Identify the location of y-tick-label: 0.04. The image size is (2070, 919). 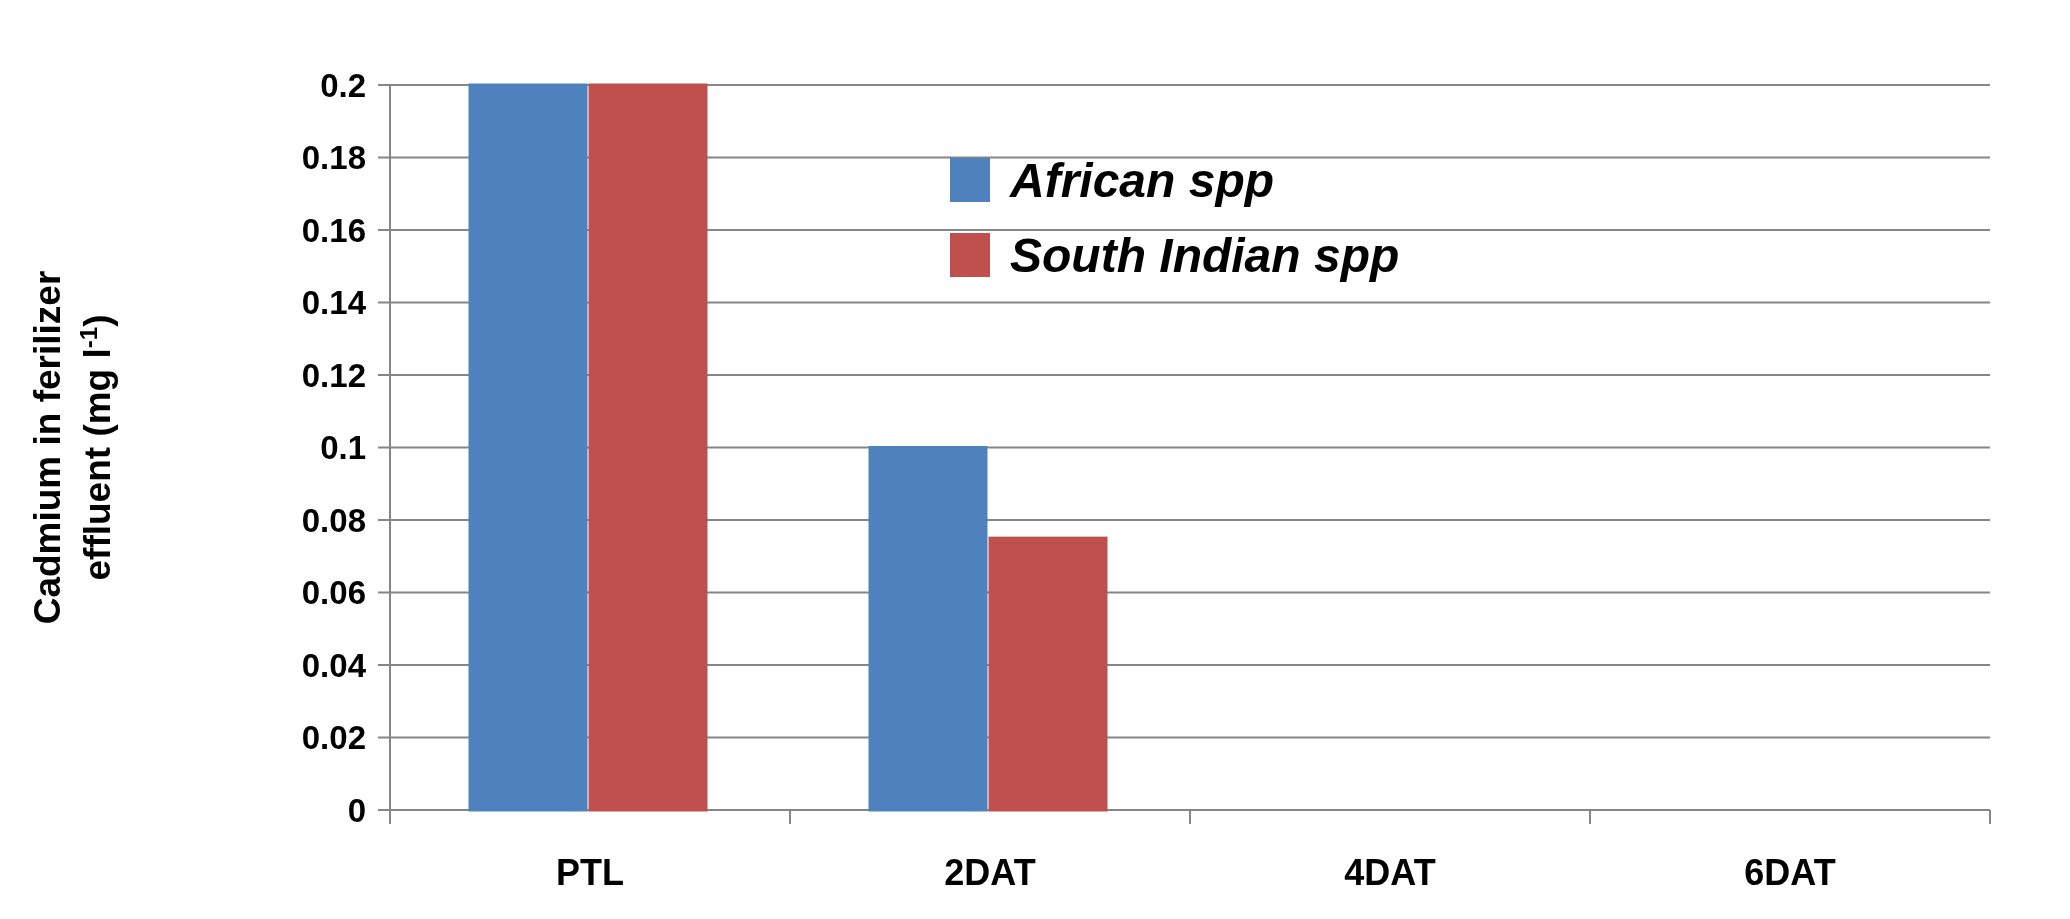
(334, 665).